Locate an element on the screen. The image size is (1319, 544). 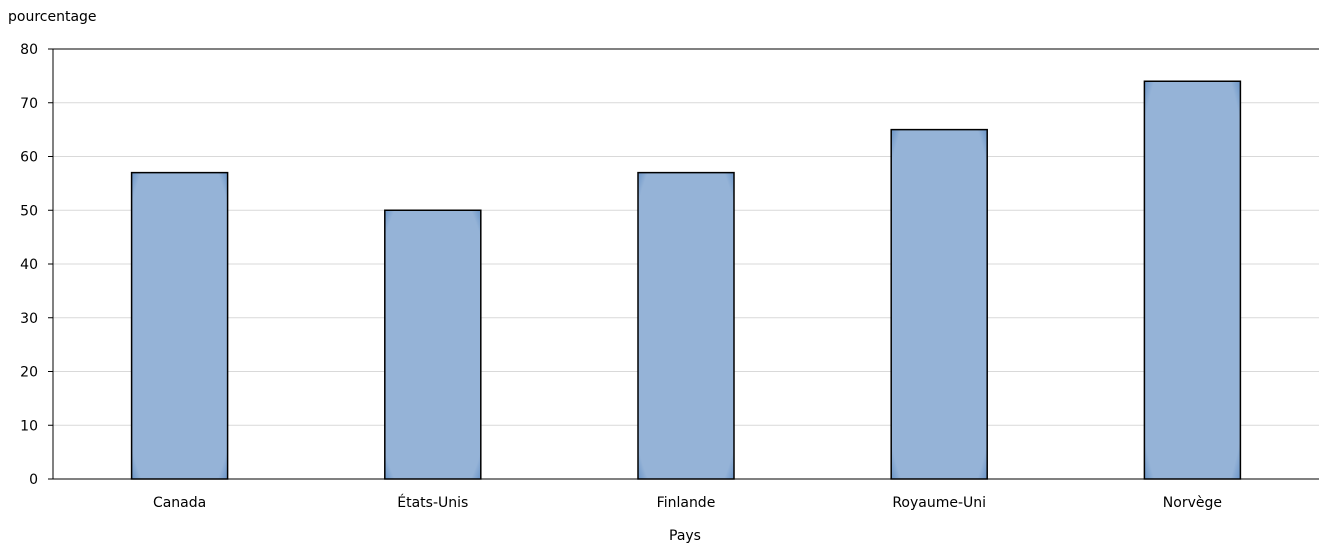
y-axis-ticks: 0 10 20 30 40 50 60 70 80 is located at coordinates (29, 265).